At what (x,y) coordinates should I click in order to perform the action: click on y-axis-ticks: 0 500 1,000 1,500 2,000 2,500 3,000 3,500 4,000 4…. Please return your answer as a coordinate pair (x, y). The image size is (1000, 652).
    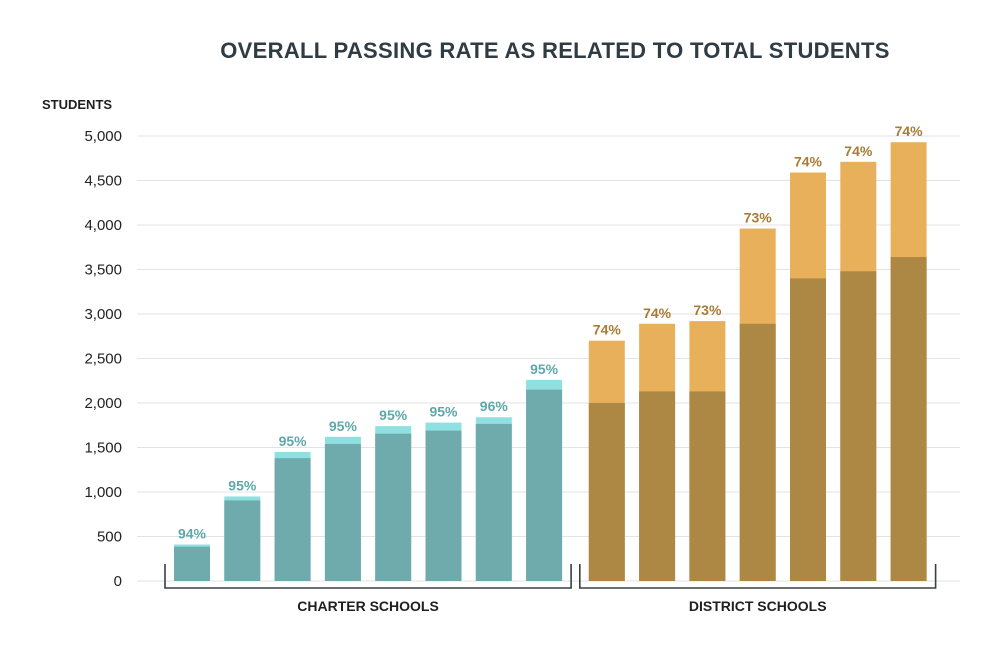
    Looking at the image, I should click on (103, 359).